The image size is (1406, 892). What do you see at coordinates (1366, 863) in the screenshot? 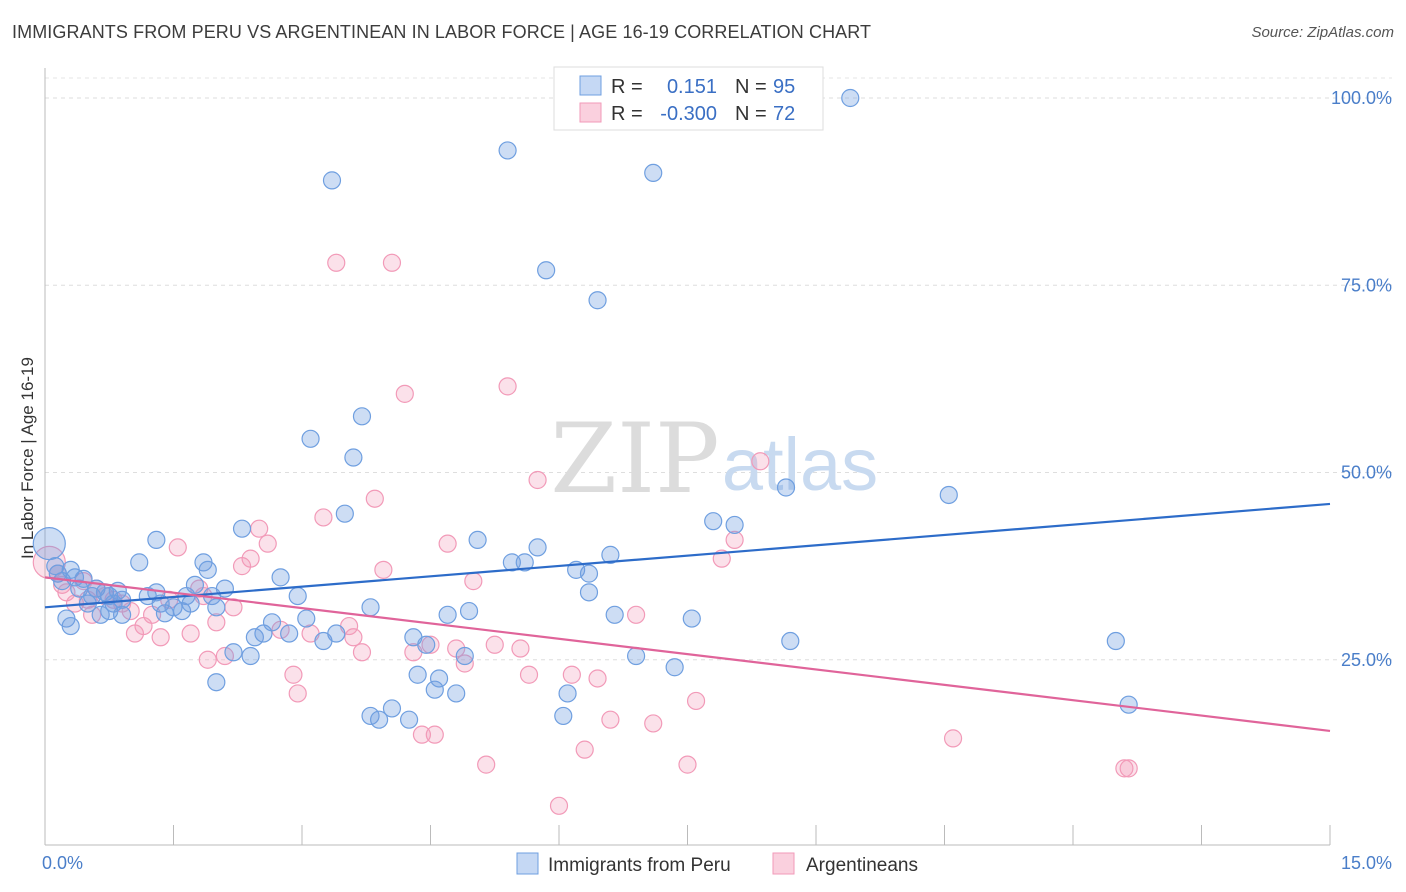
I see `x-tick-label-max: 15.0%` at bounding box center [1366, 863].